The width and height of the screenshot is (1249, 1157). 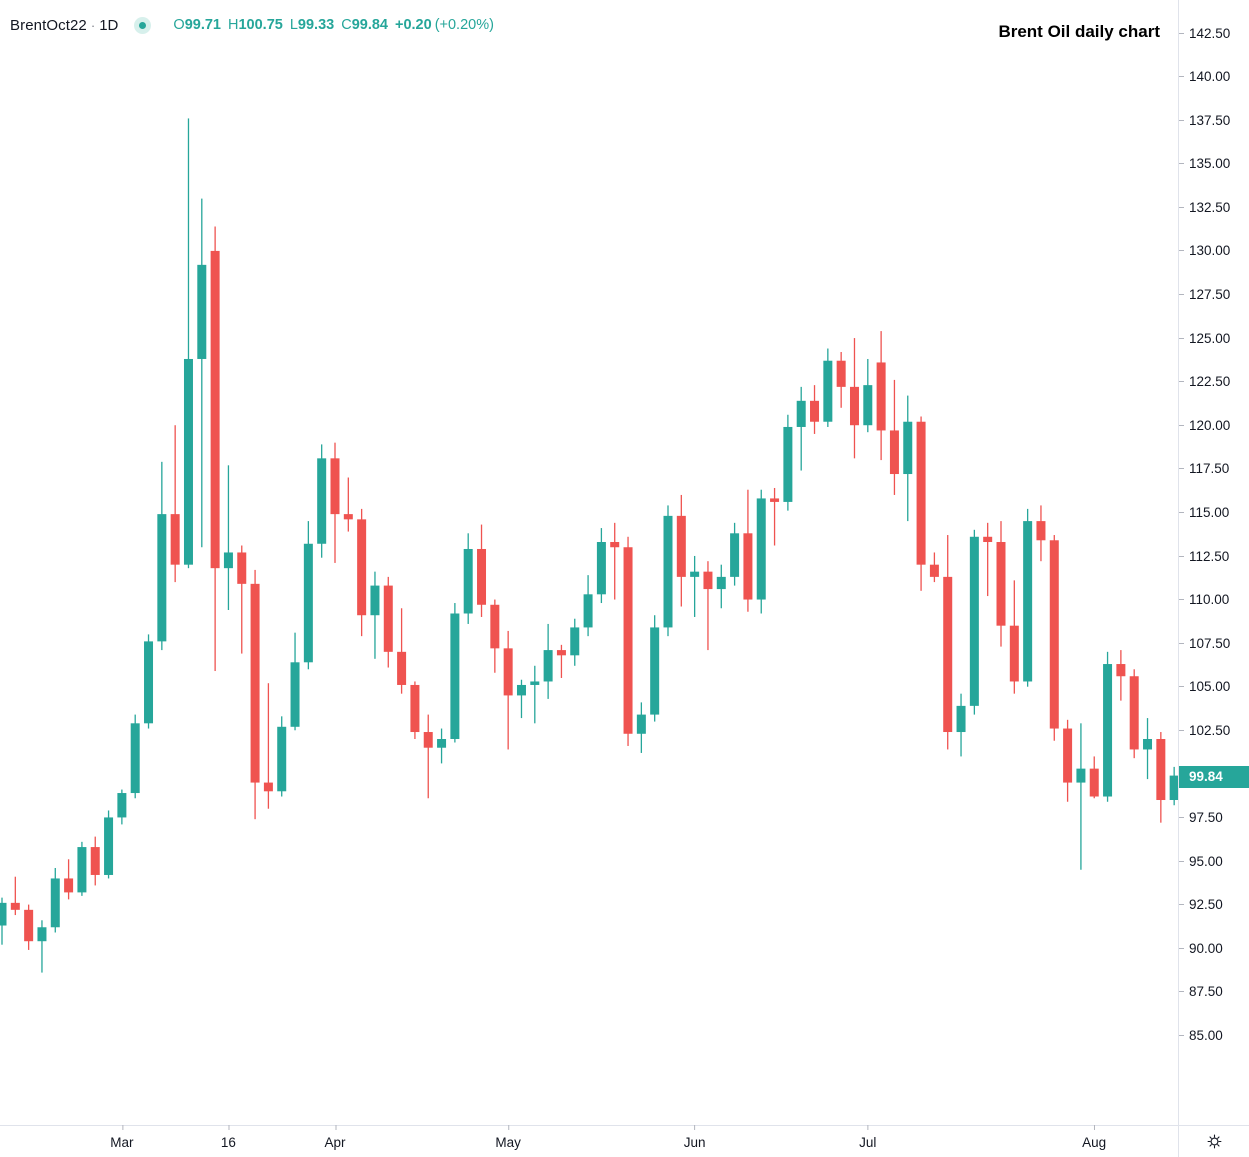 I want to click on price-axis-tick-label: 90.00, so click(x=1206, y=948).